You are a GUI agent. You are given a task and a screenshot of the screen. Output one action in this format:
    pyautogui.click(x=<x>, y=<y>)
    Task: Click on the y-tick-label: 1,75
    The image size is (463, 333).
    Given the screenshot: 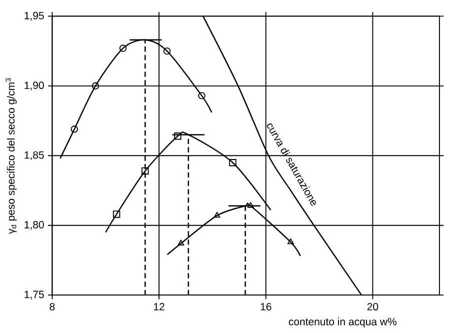 What is the action you would take?
    pyautogui.click(x=34, y=295)
    